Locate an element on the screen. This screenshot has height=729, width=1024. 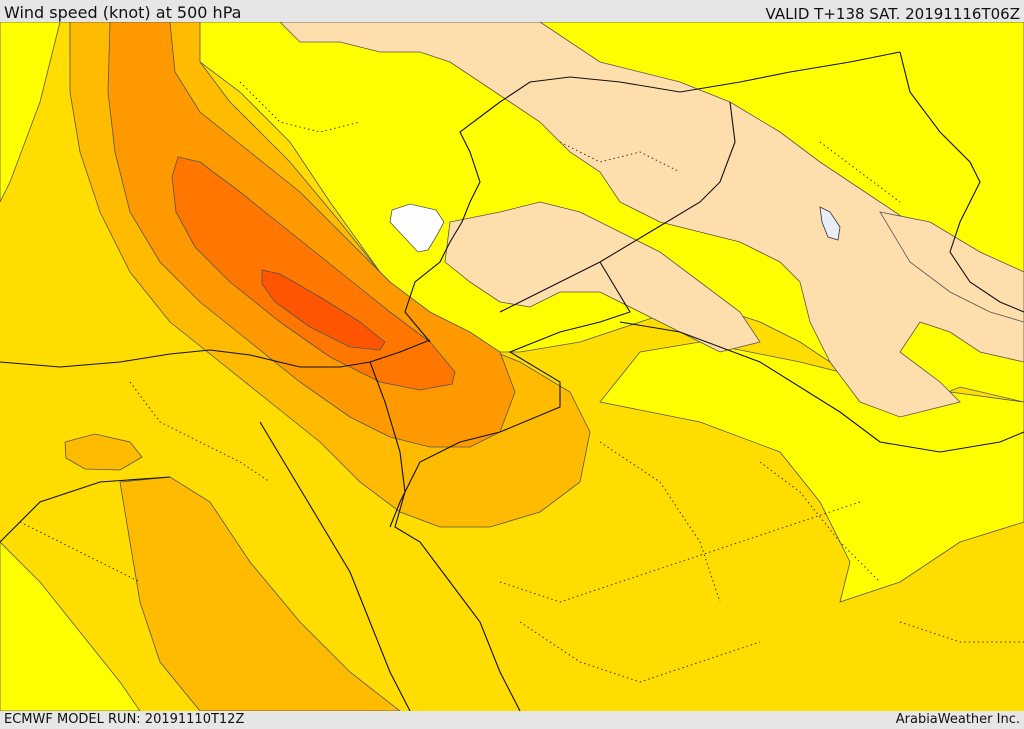
model-run: ECMWF MODEL RUN: 20191110T12Z is located at coordinates (124, 719).